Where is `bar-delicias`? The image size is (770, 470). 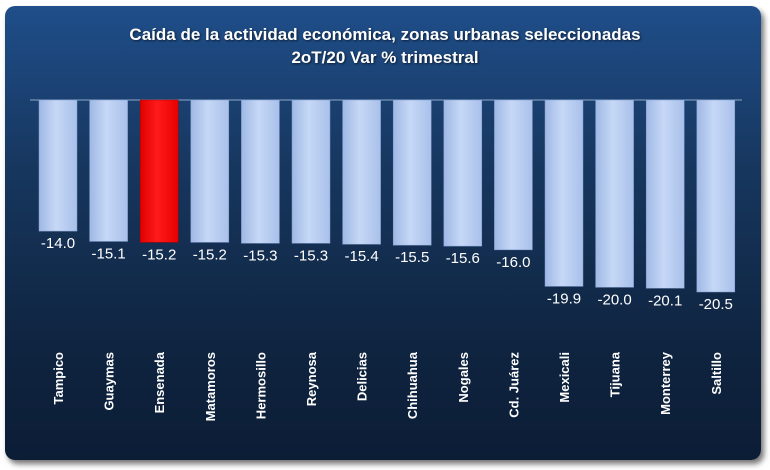 bar-delicias is located at coordinates (361, 172).